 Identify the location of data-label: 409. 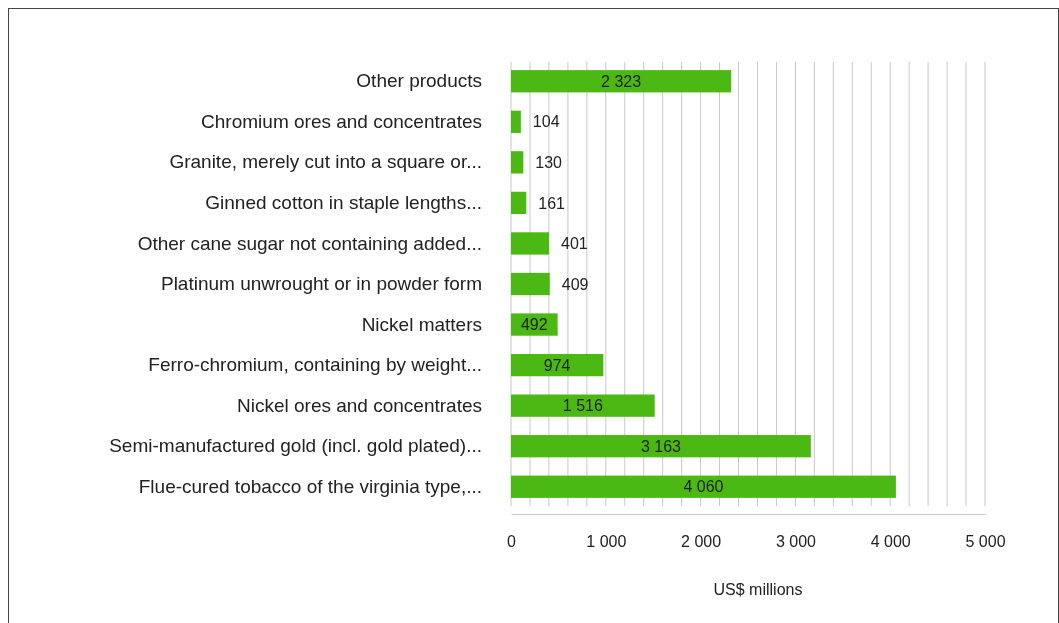
(575, 284).